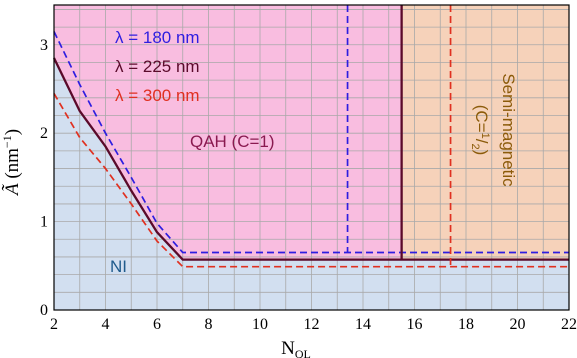 The image size is (577, 358). Describe the element at coordinates (569, 324) in the screenshot. I see `x-tick-label: 22` at that location.